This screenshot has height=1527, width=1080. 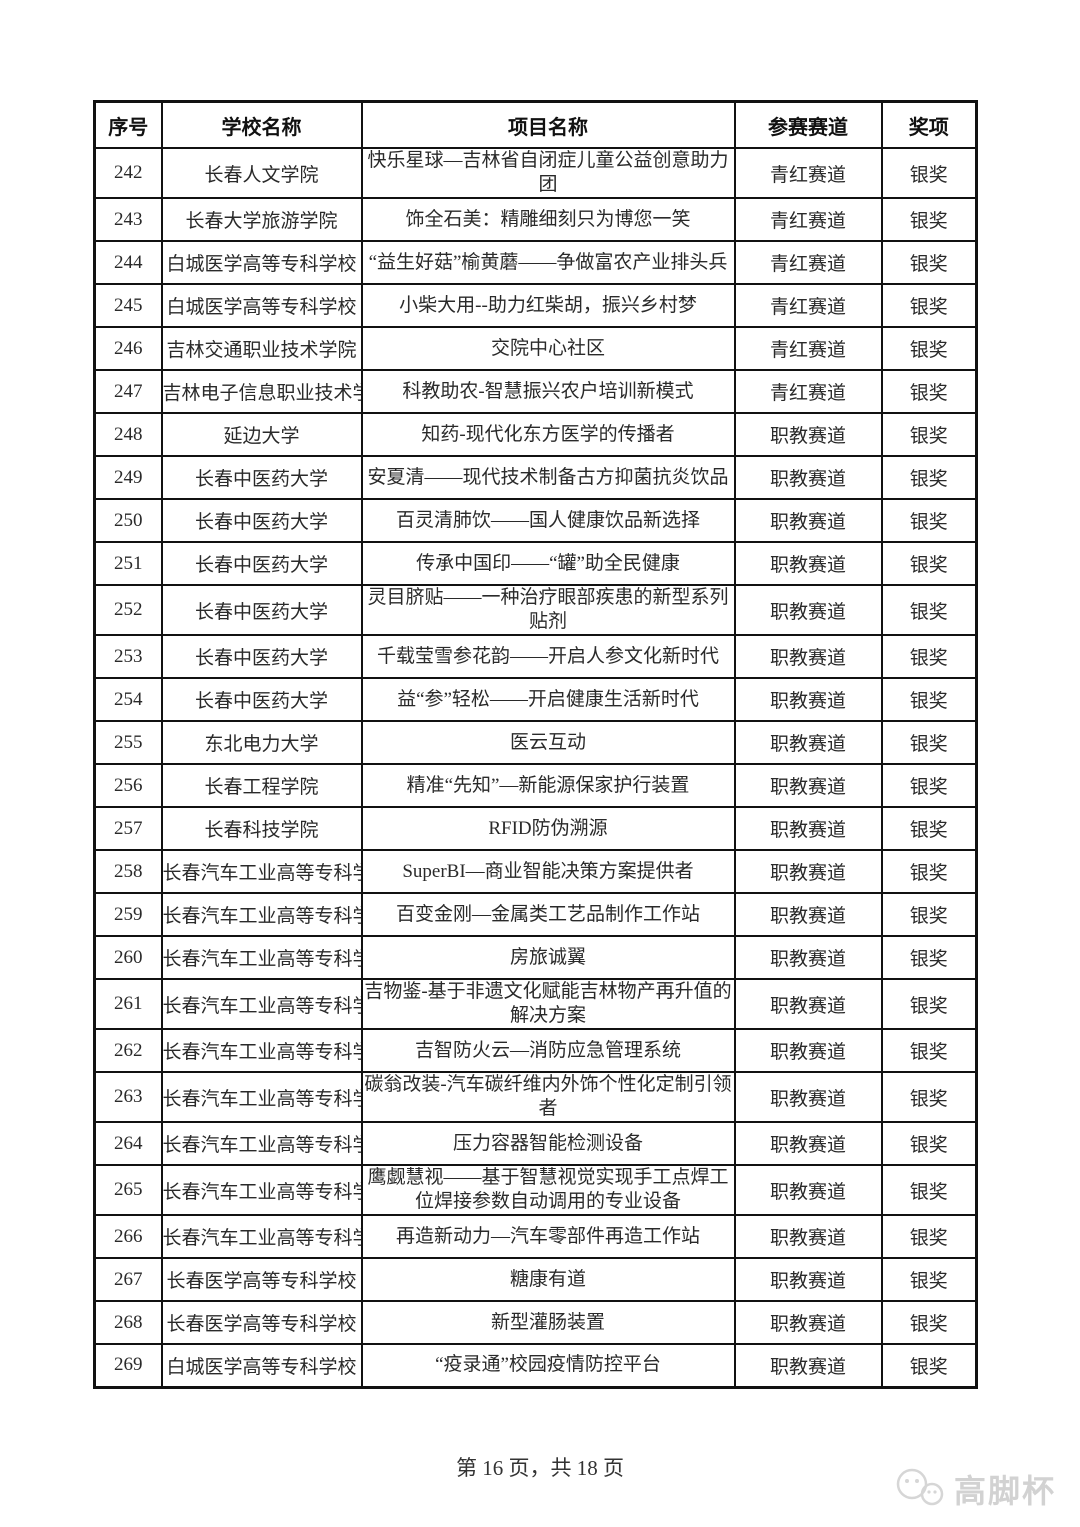 I want to click on table-row: 251 长春中医药大学 传承中国印——“罐”助全民健康 职教赛道 银奖, so click(x=535, y=563).